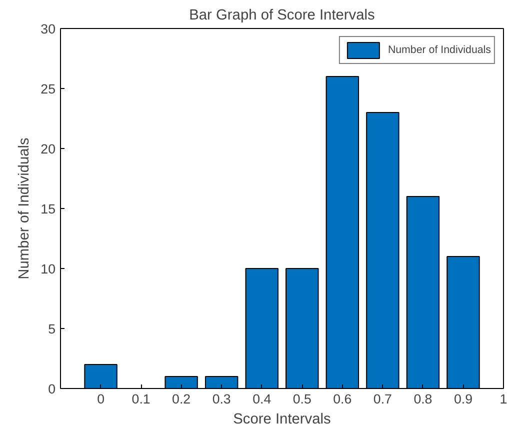  Describe the element at coordinates (342, 399) in the screenshot. I see `x-tick-label: 0.6` at that location.